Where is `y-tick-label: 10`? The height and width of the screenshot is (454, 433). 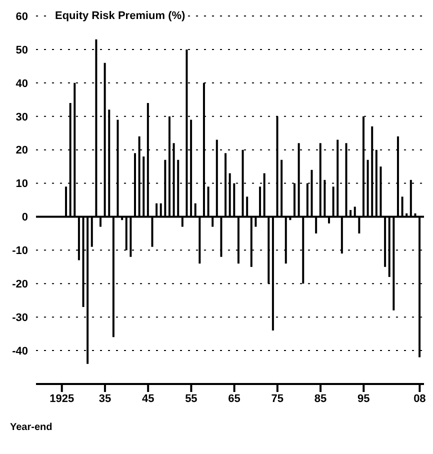 y-tick-label: 10 is located at coordinates (22, 184).